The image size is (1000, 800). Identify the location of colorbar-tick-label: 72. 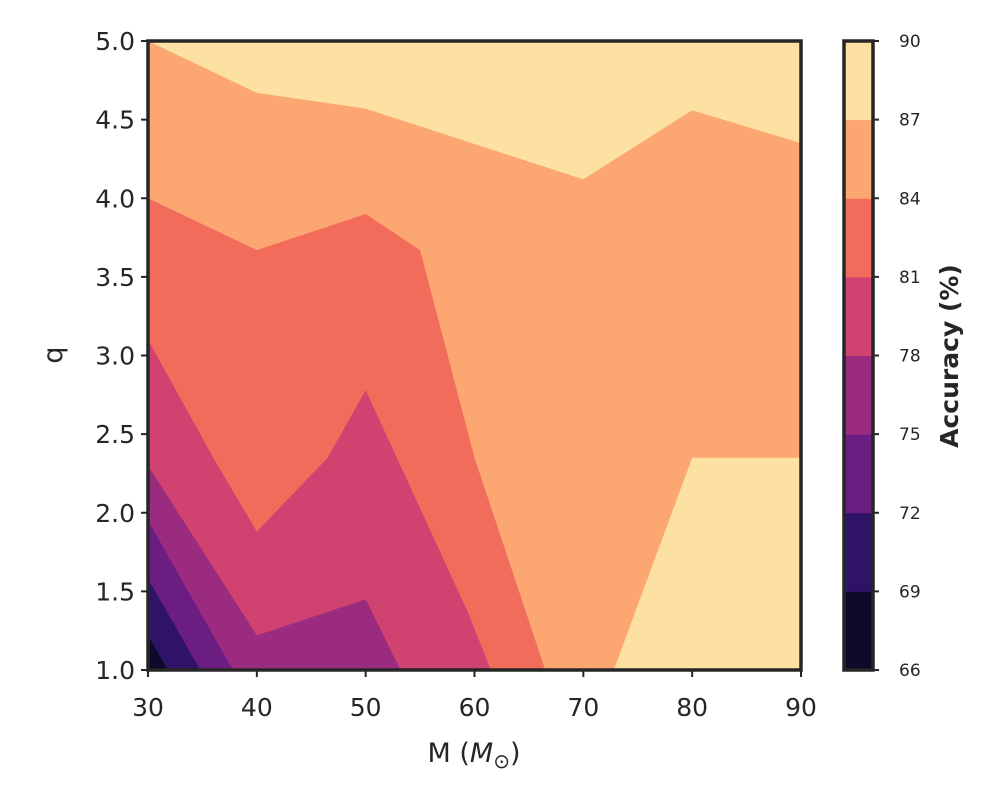
(910, 514).